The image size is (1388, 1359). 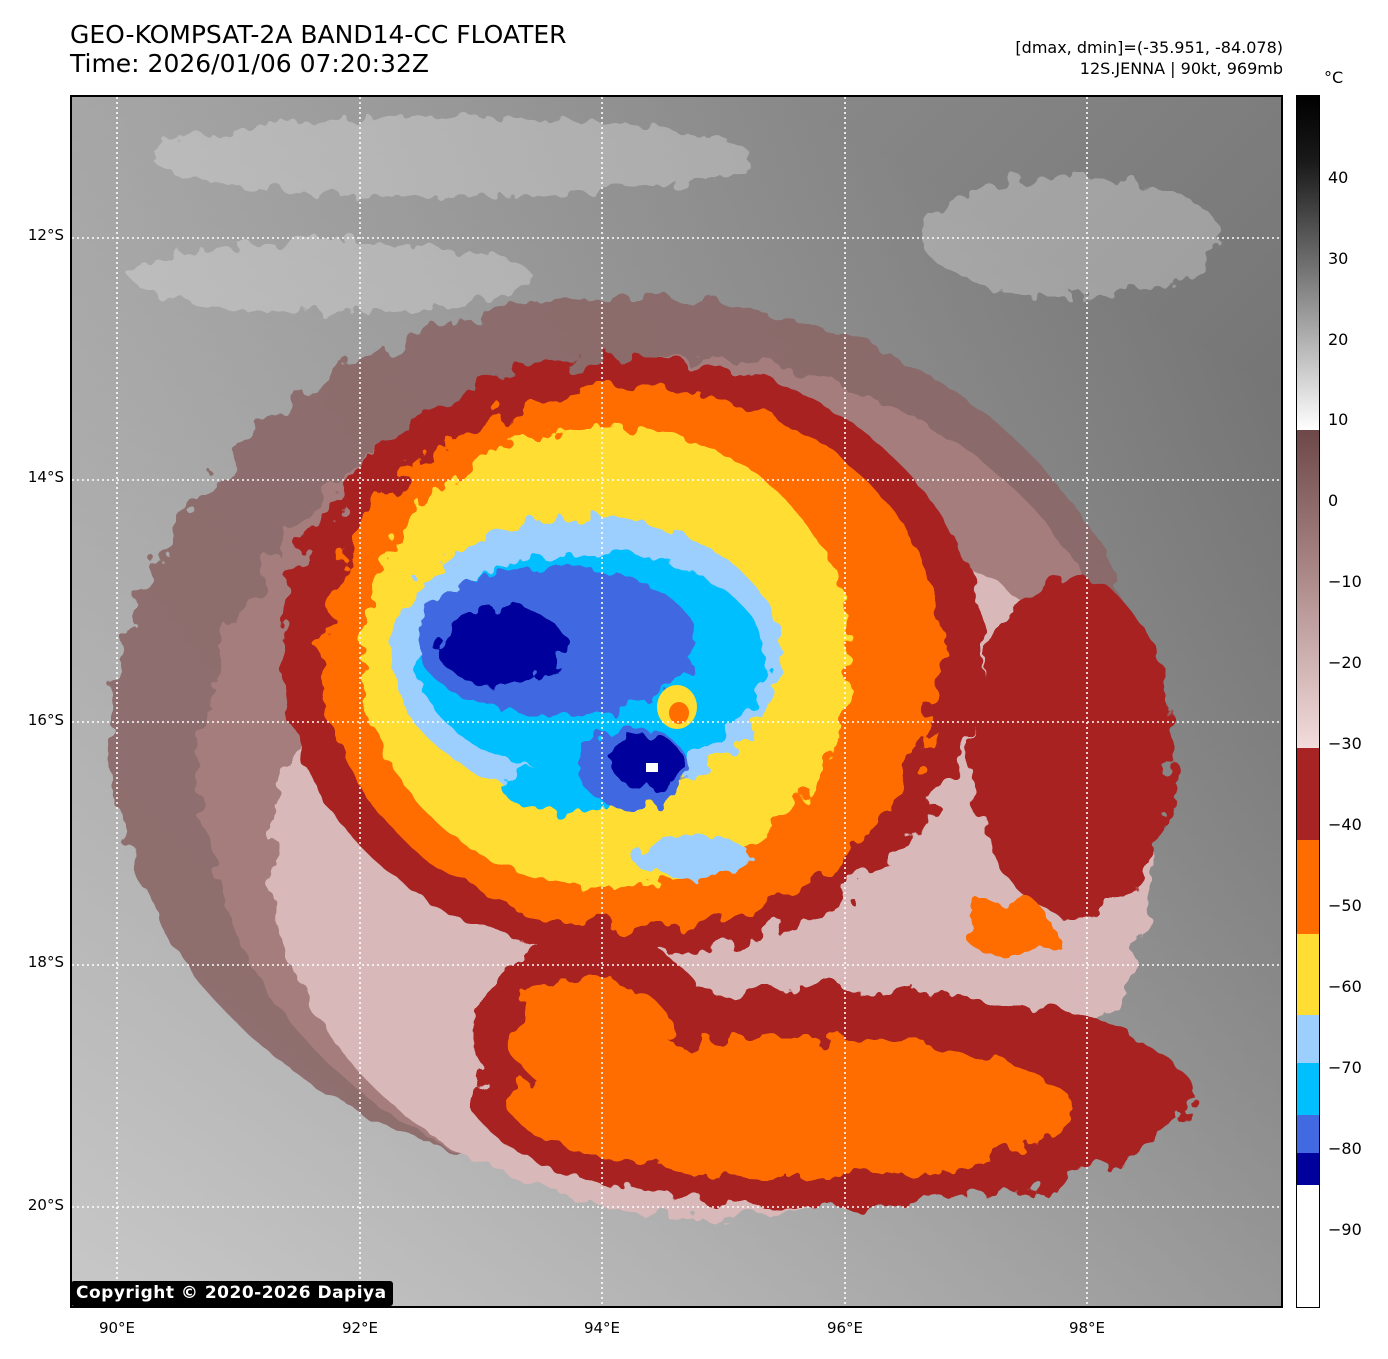 What do you see at coordinates (1338, 258) in the screenshot?
I see `colorbar-tick-30: 30` at bounding box center [1338, 258].